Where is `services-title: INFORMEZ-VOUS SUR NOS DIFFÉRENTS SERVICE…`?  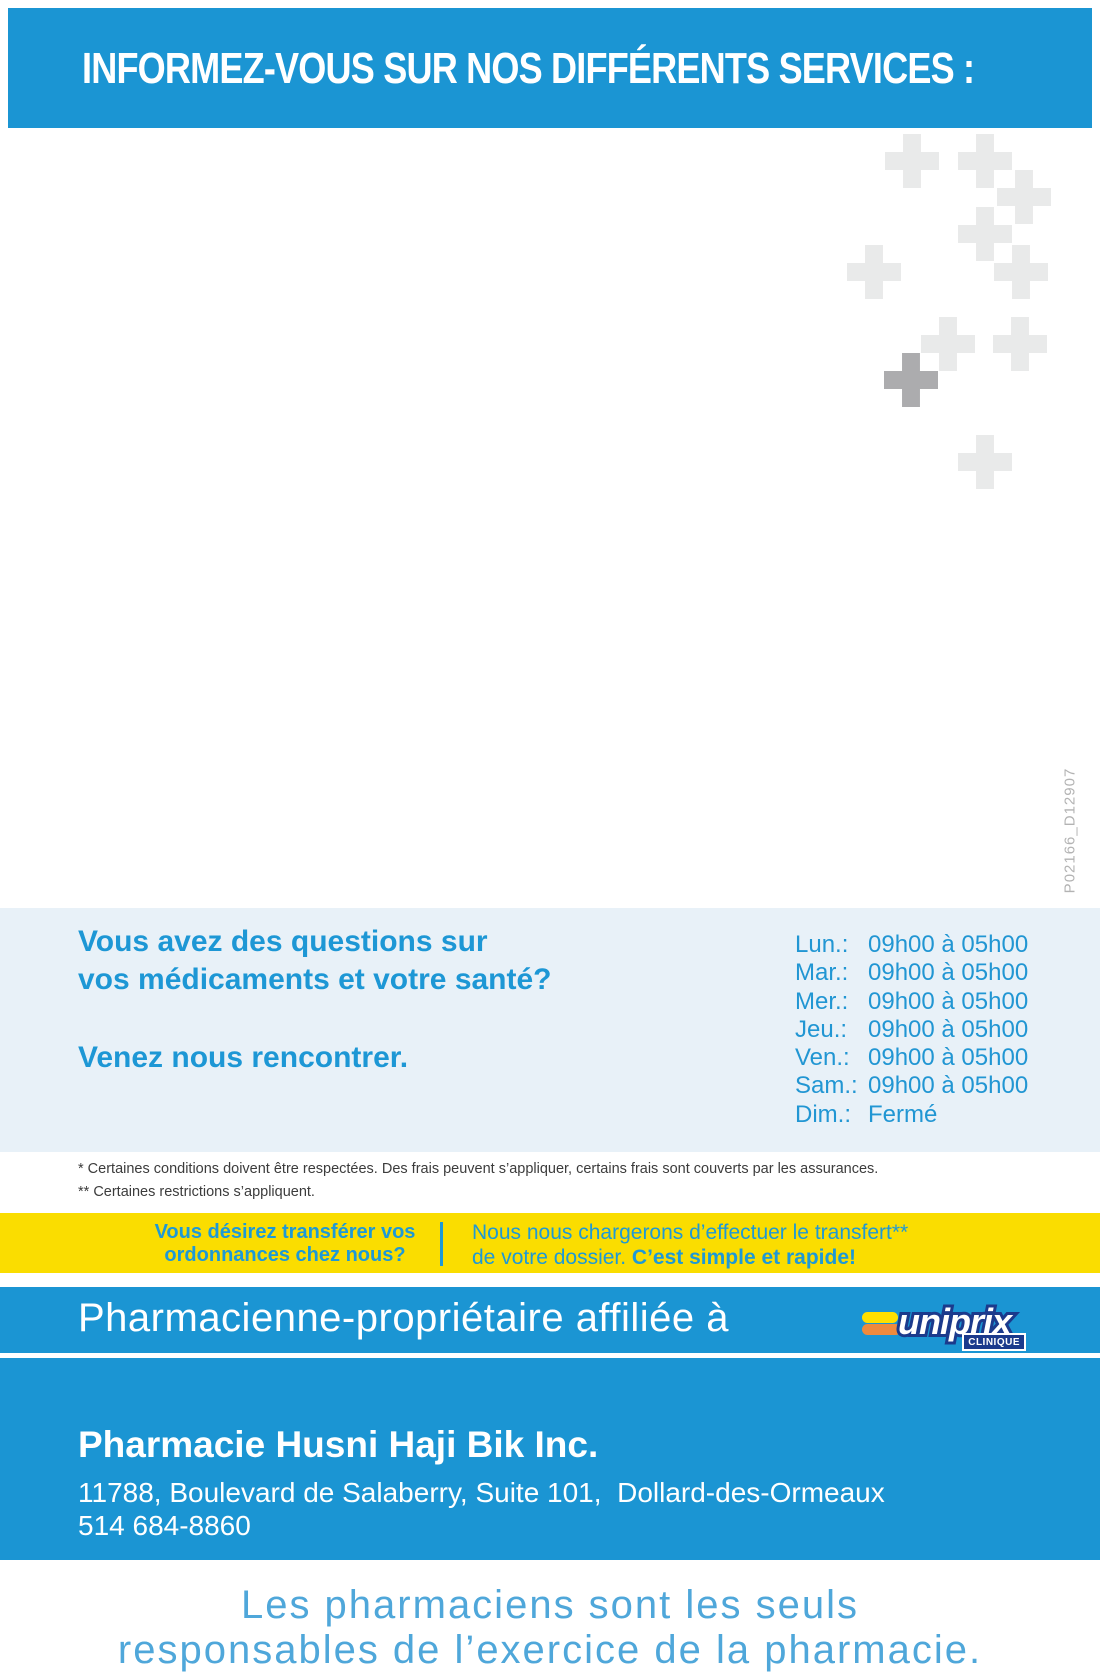
services-title: INFORMEZ-VOUS SUR NOS DIFFÉRENTS SERVICE… is located at coordinates (528, 68).